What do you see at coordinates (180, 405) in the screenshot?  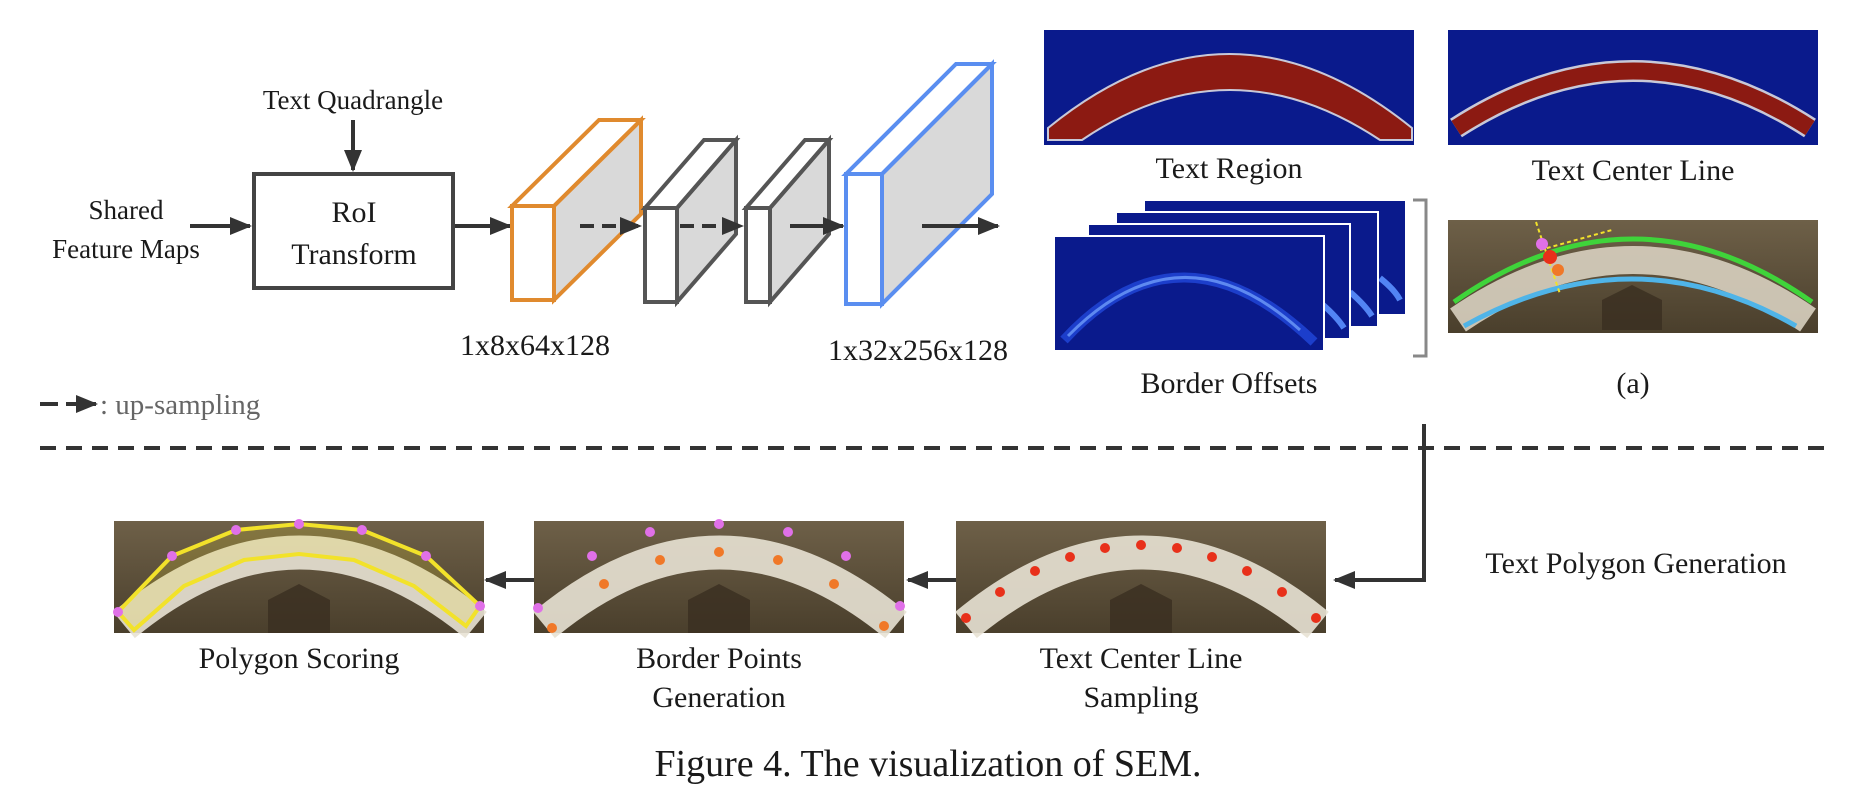 I see `upsampling-legend-label: : up-sampling` at bounding box center [180, 405].